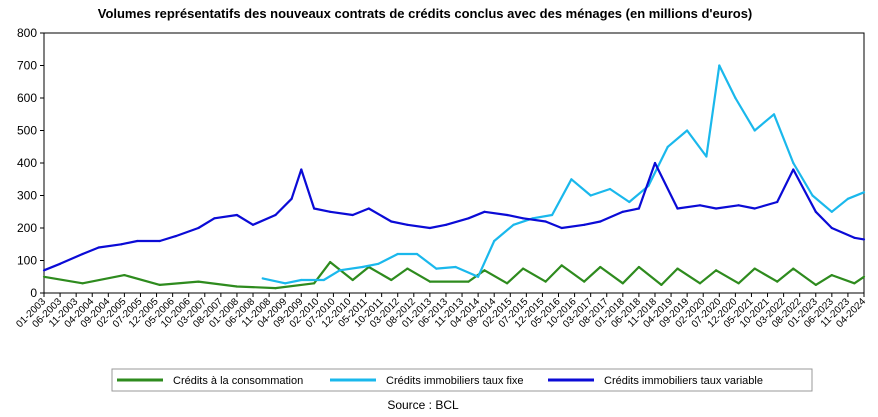 This screenshot has height=417, width=878. I want to click on y-axis: 0 100 200 300 400 500 600 700 800, so click(30, 163).